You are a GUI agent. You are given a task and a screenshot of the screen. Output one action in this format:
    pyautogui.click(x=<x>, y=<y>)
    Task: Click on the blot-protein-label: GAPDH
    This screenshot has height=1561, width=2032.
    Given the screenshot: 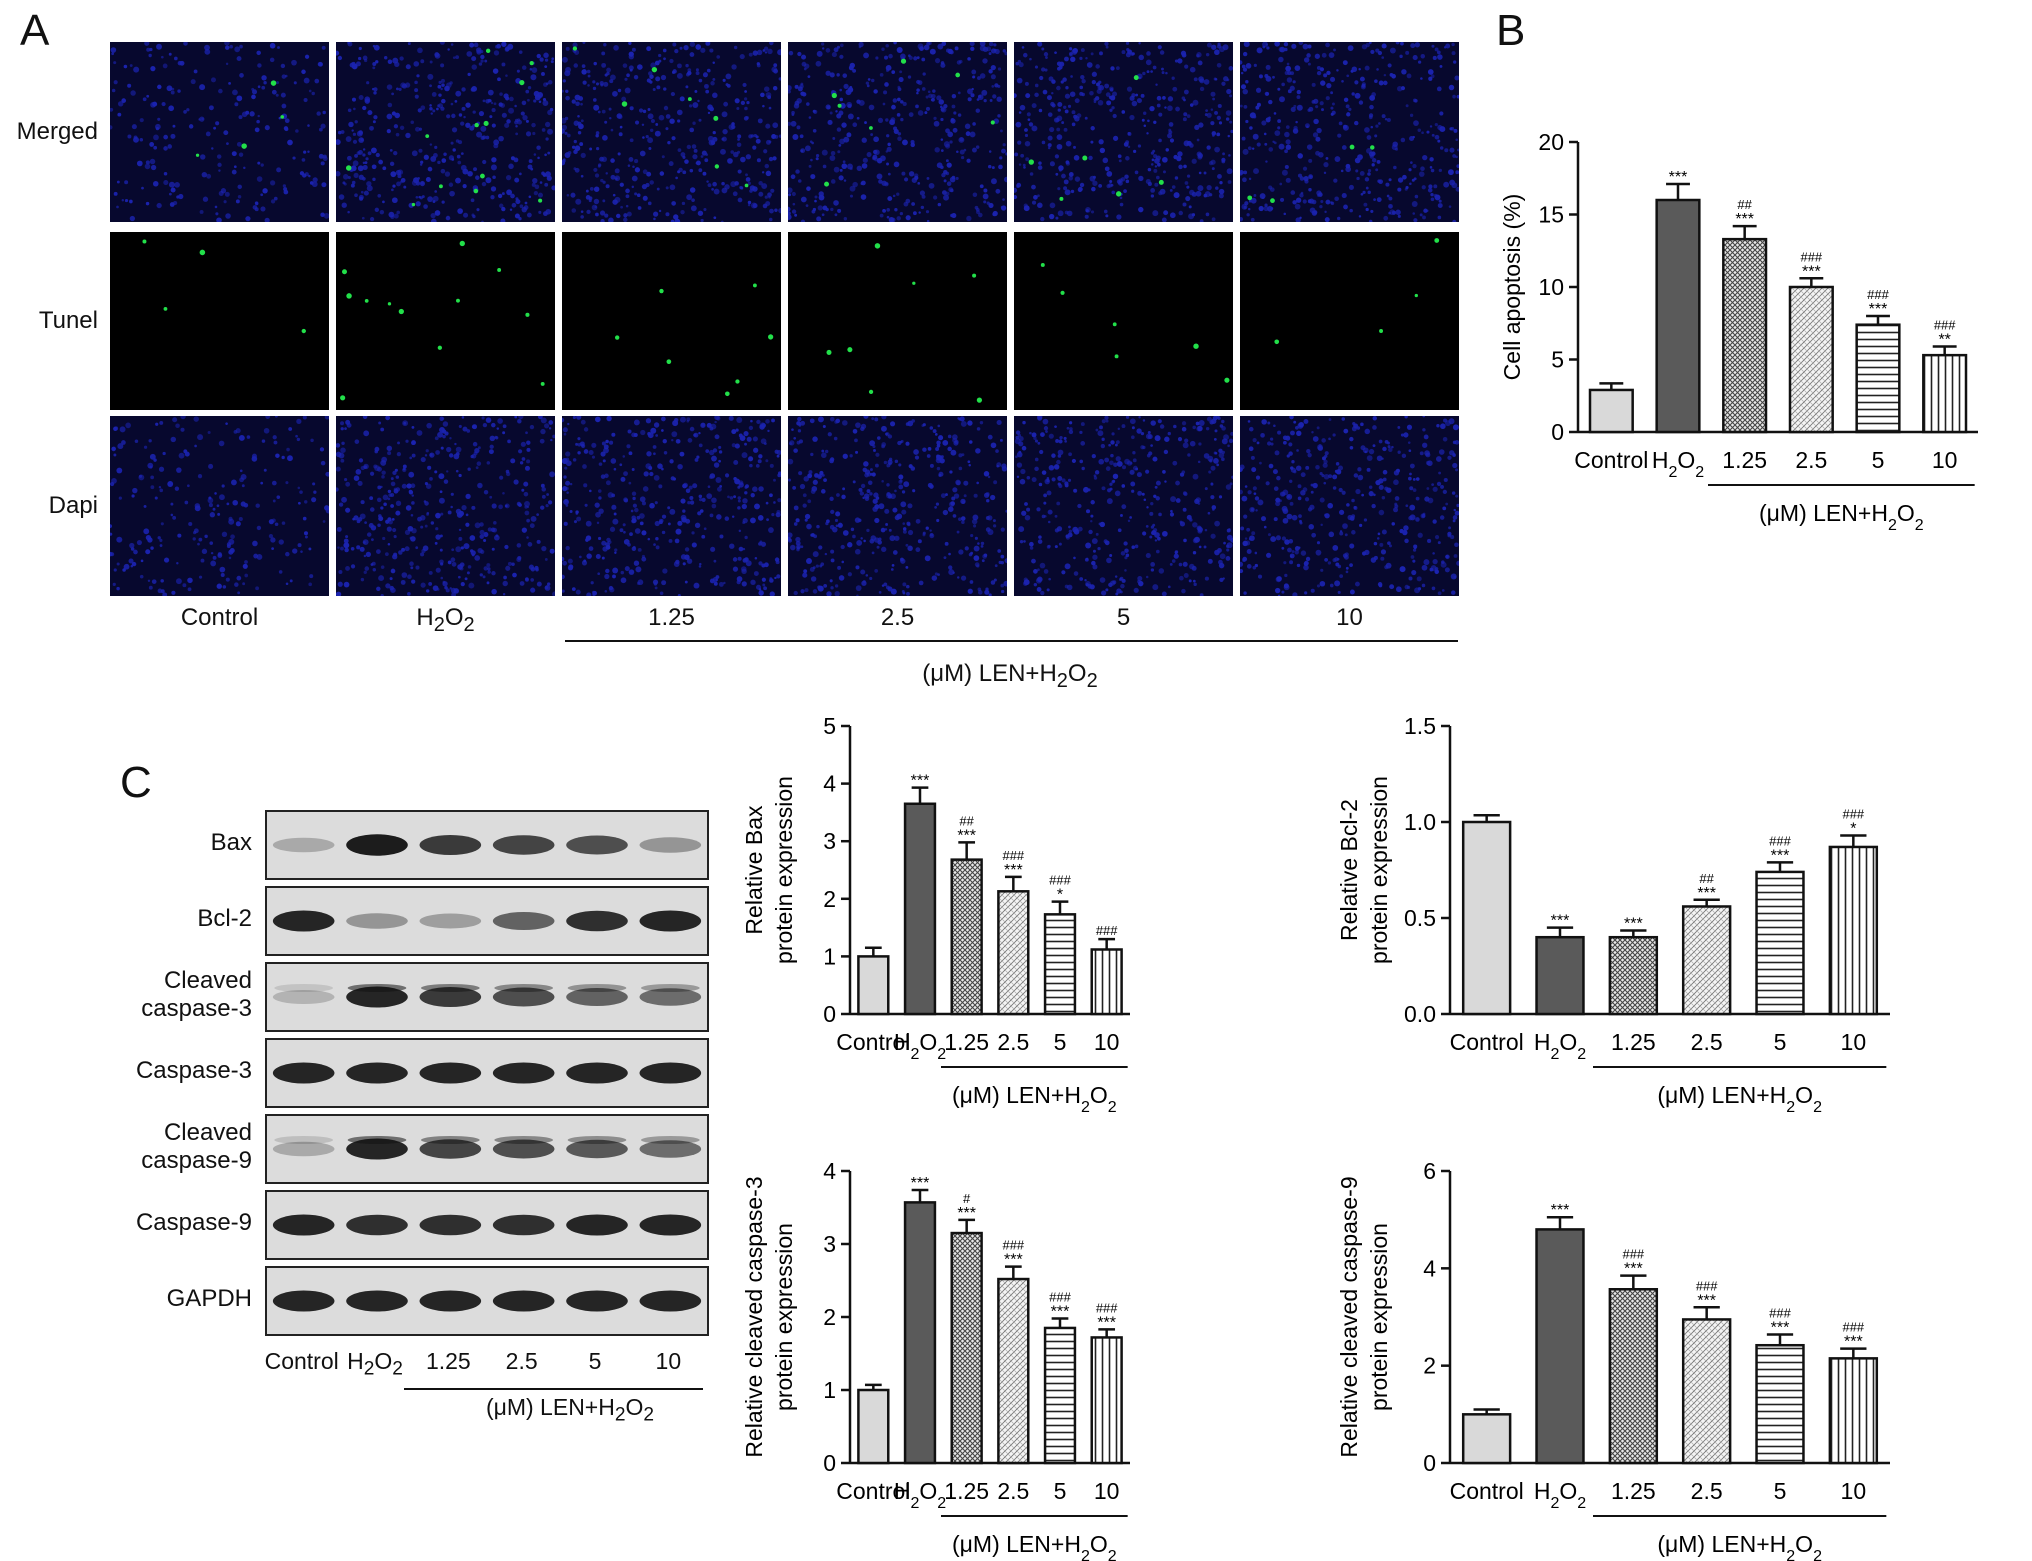 What is the action you would take?
    pyautogui.click(x=209, y=1298)
    